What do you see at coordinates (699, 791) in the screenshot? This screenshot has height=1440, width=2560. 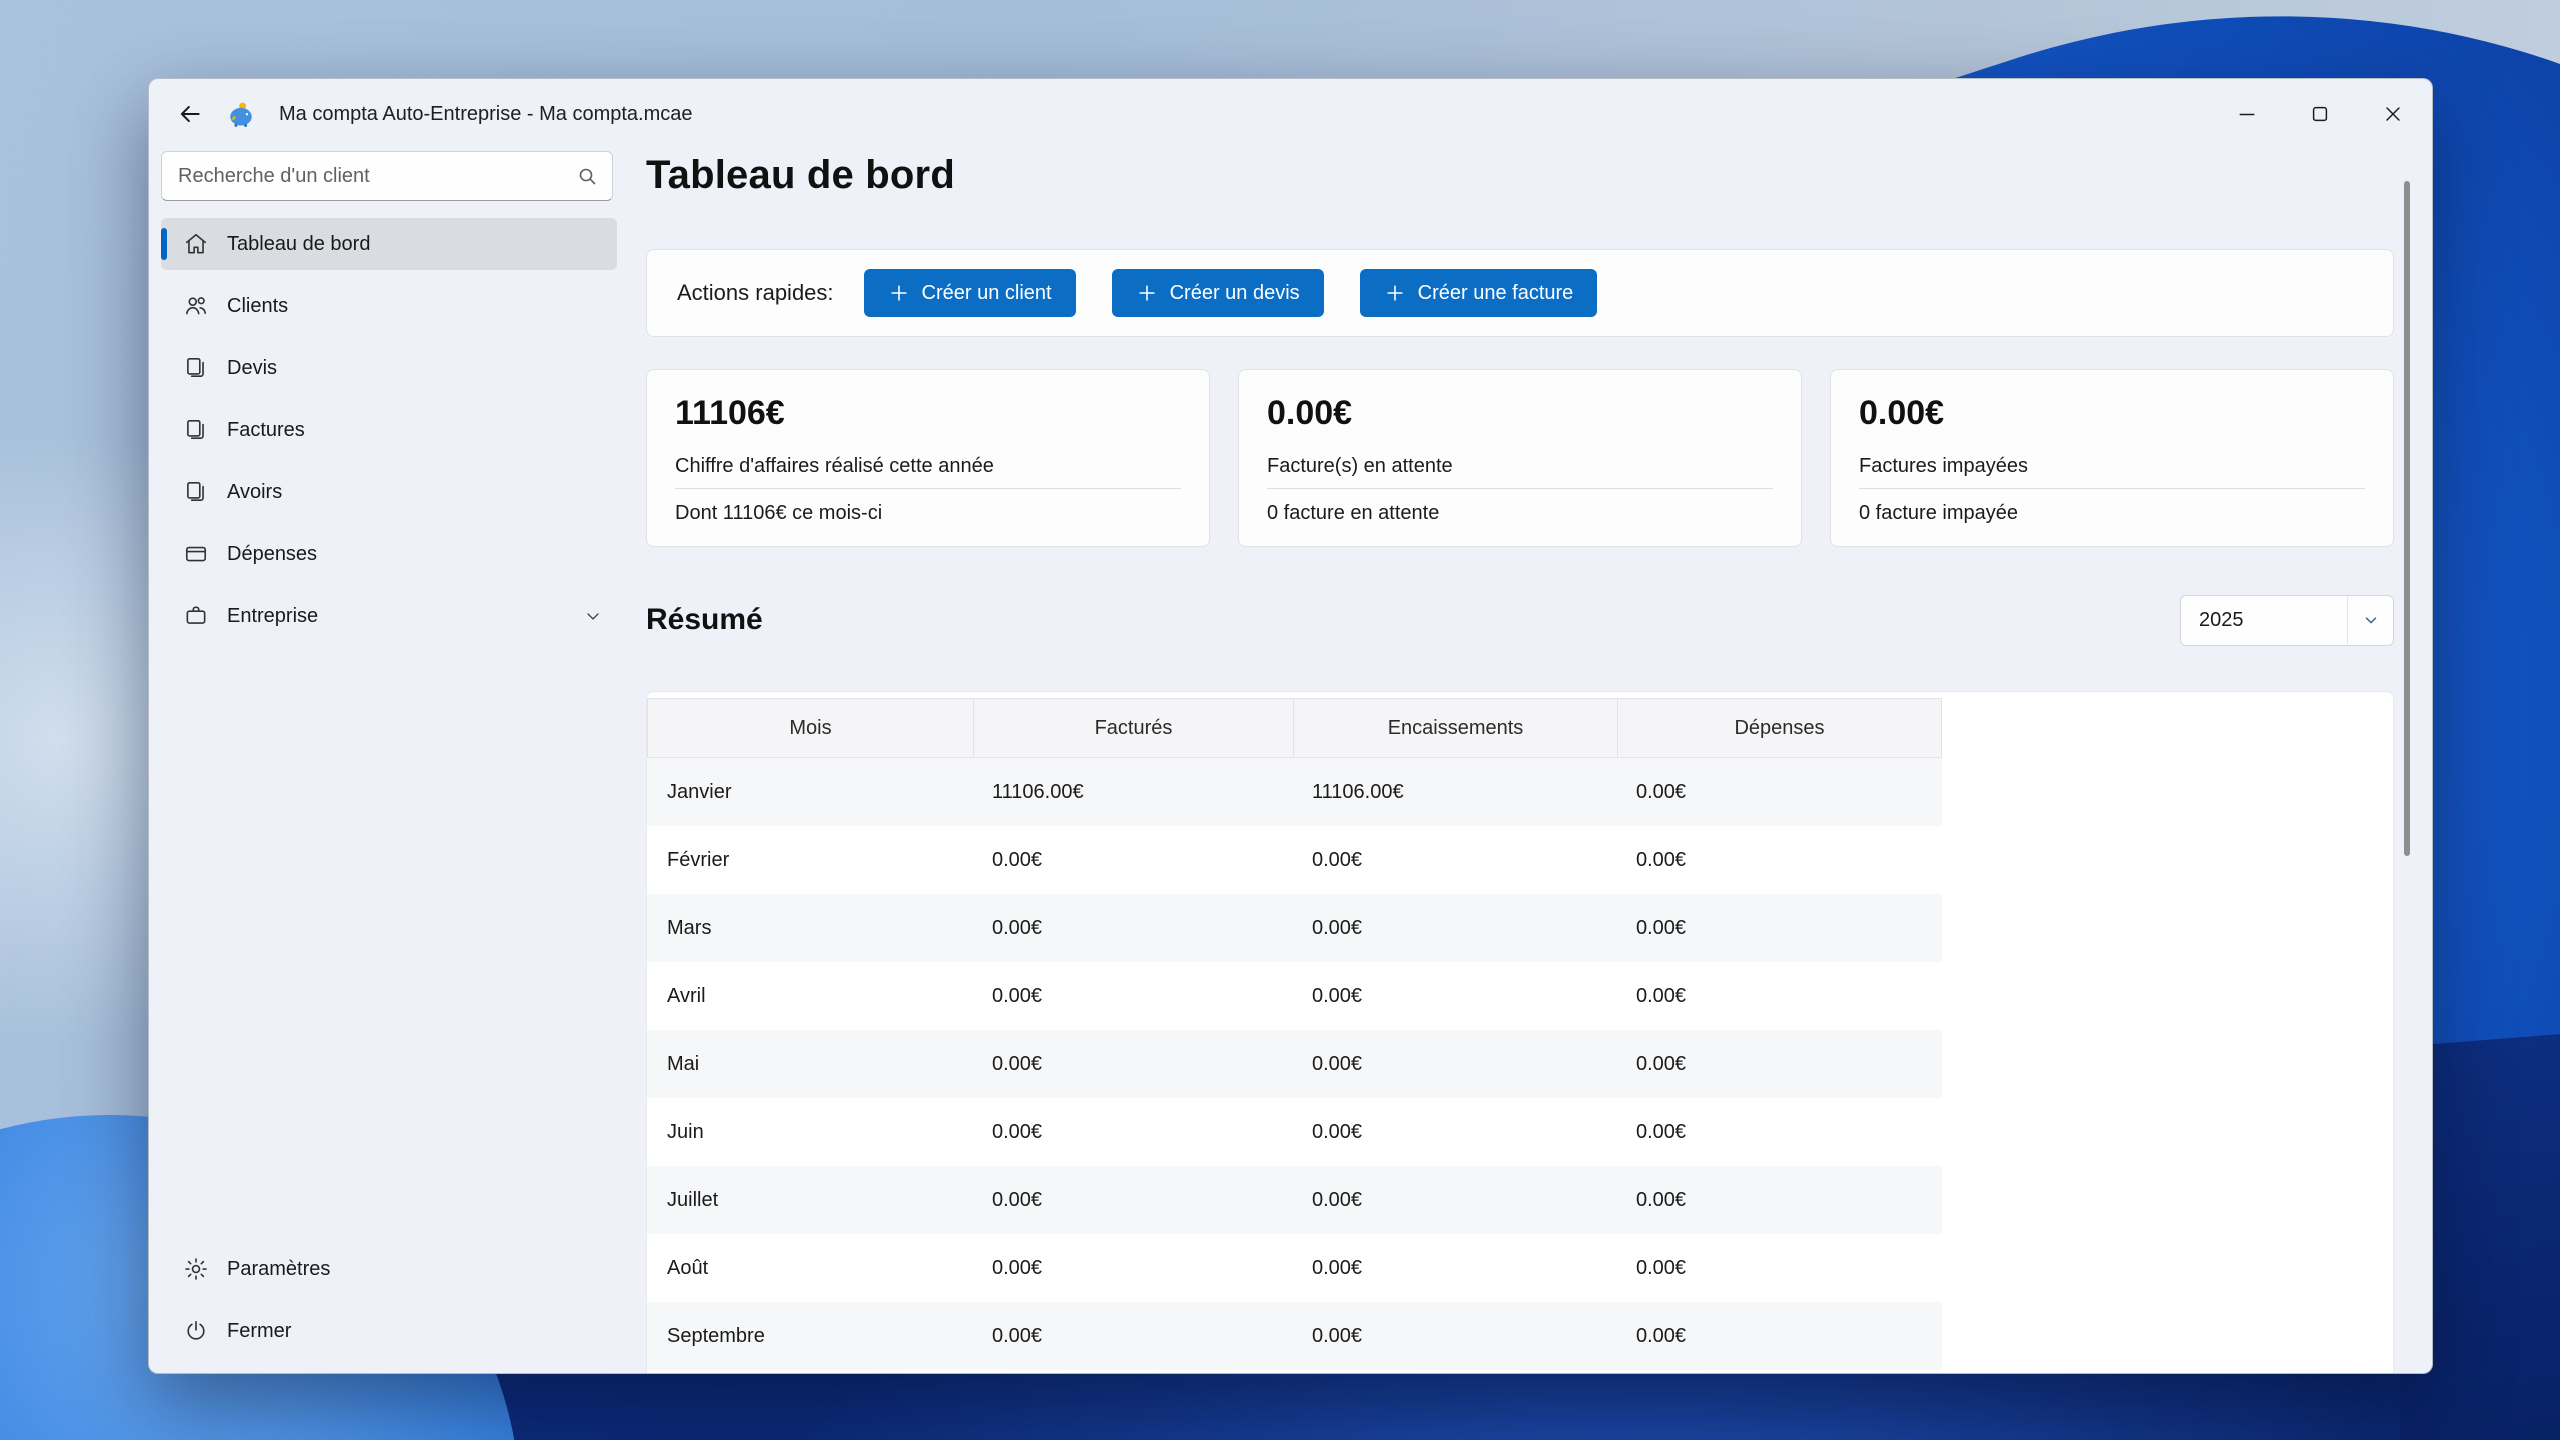 I see `cell-month: Janvier` at bounding box center [699, 791].